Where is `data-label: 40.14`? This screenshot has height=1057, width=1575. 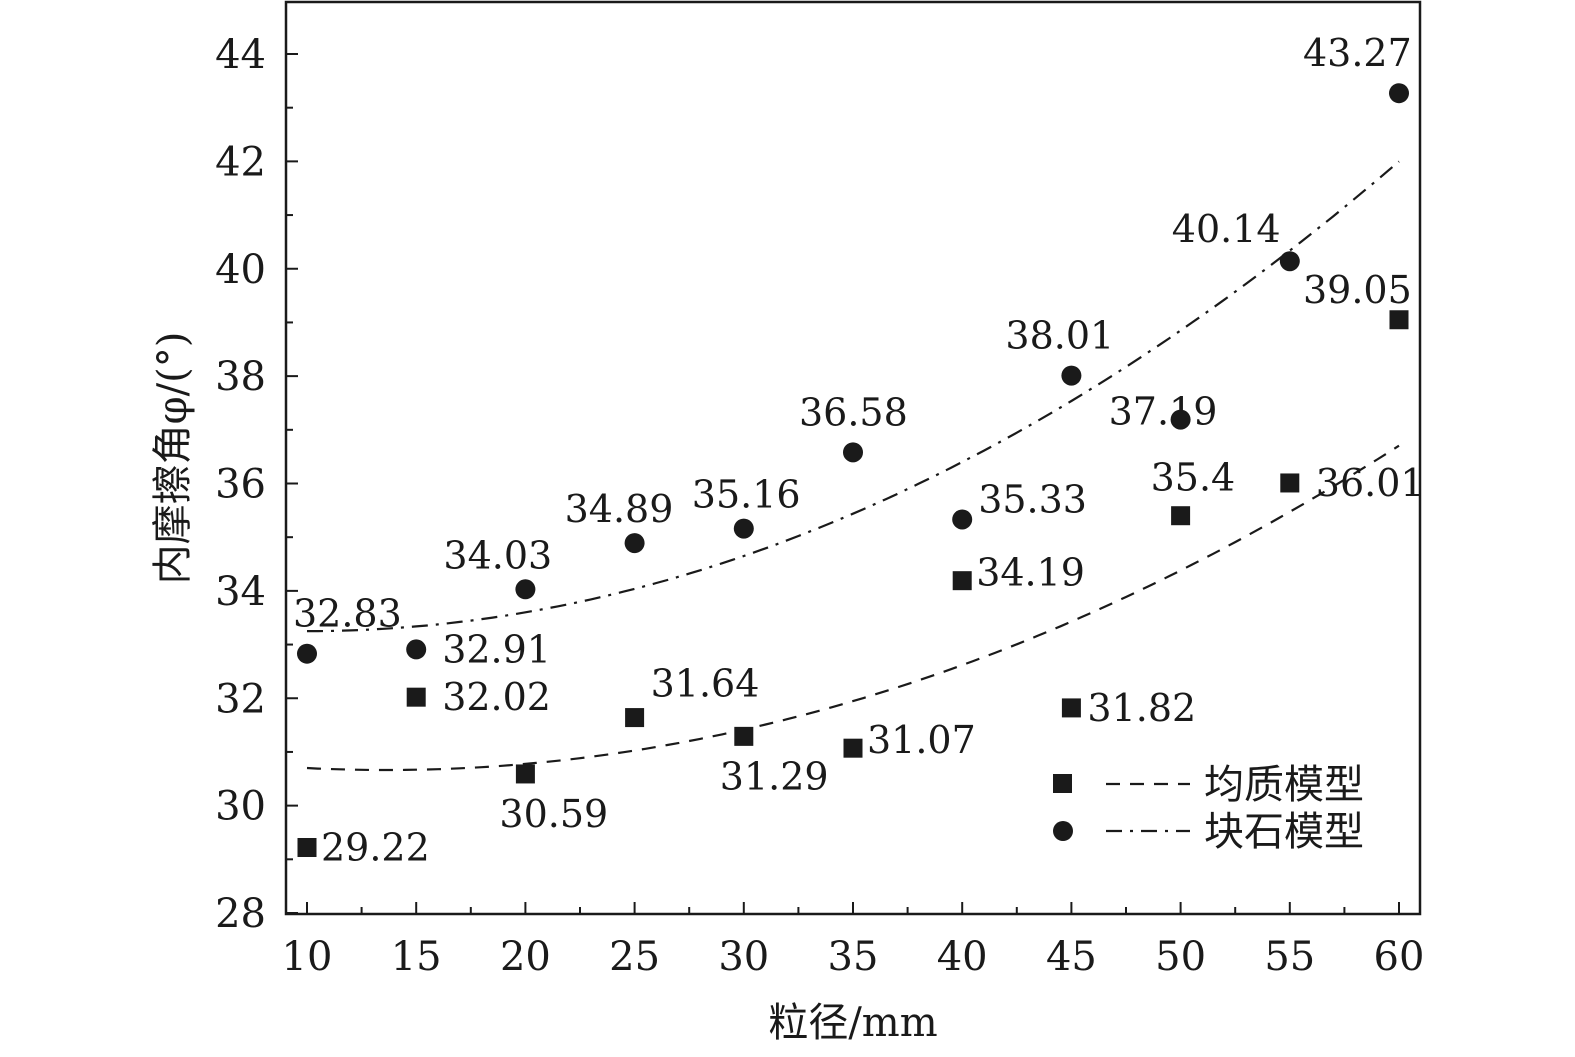 data-label: 40.14 is located at coordinates (1226, 229).